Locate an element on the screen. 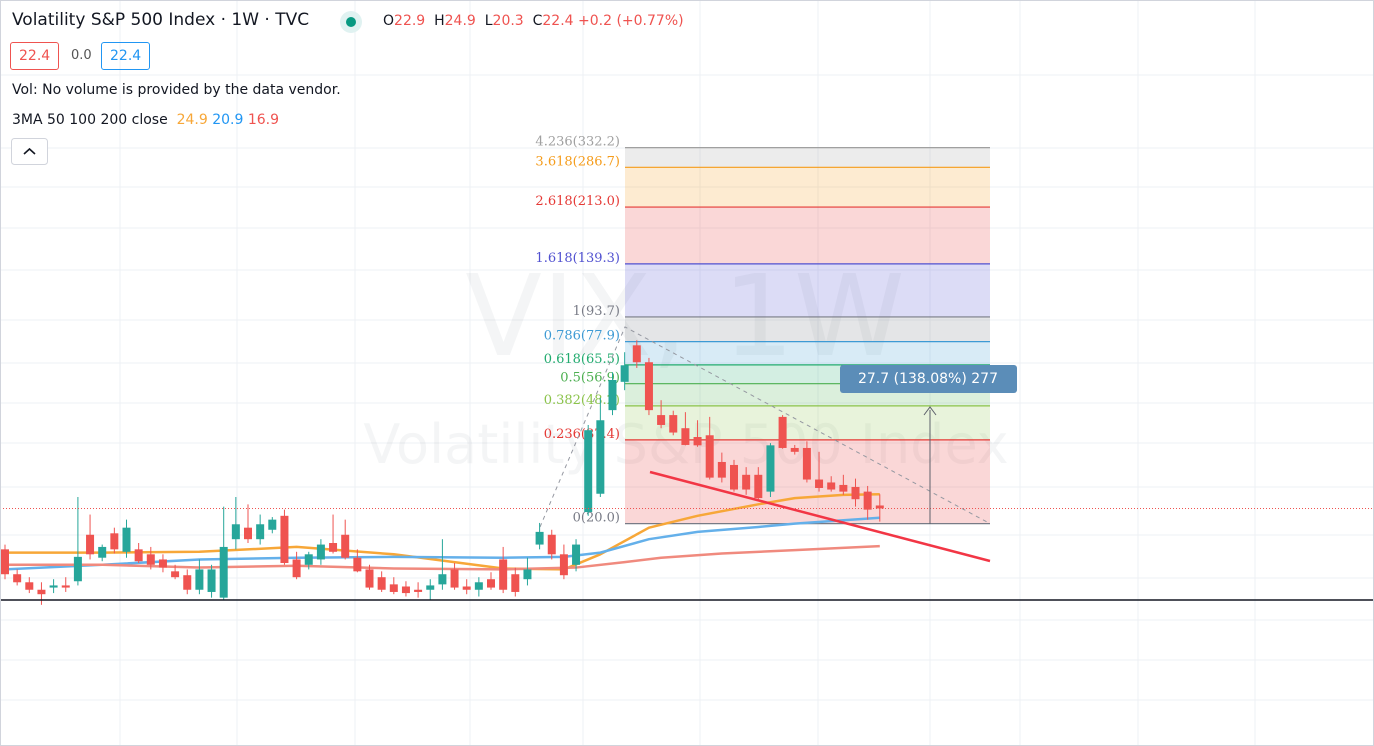  change: +0.2 (+0.77%) is located at coordinates (631, 21).